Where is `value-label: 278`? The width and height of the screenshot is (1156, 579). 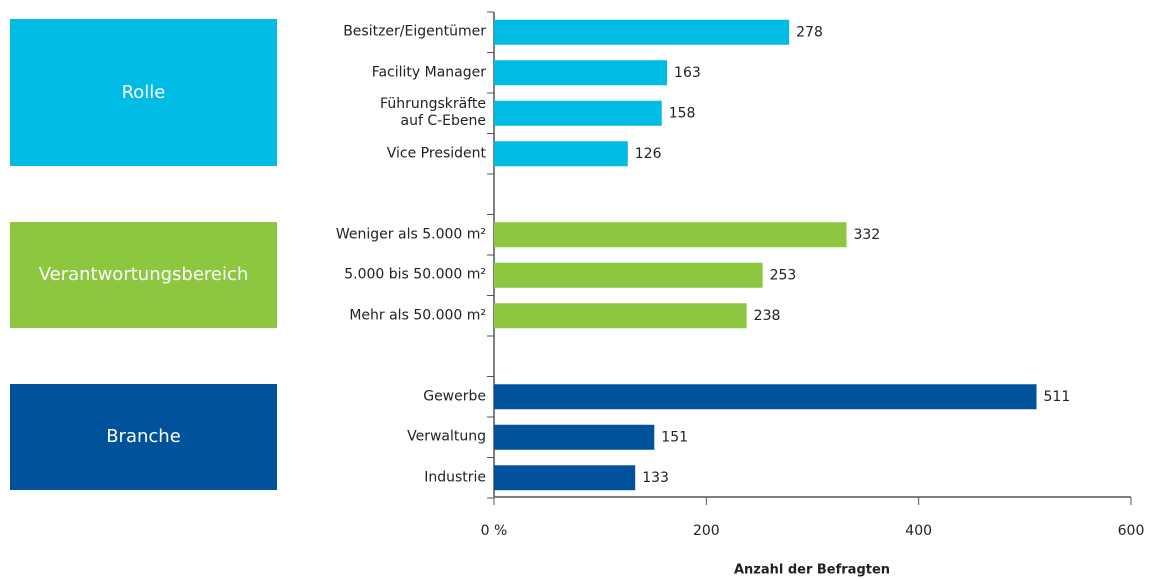
value-label: 278 is located at coordinates (809, 32).